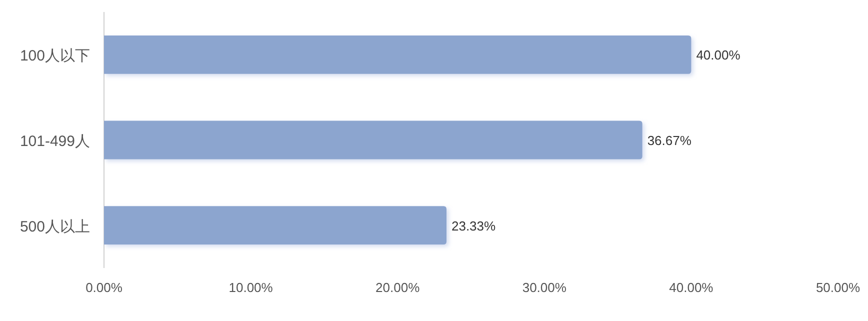  I want to click on x-tick-label: 0.00%, so click(104, 287).